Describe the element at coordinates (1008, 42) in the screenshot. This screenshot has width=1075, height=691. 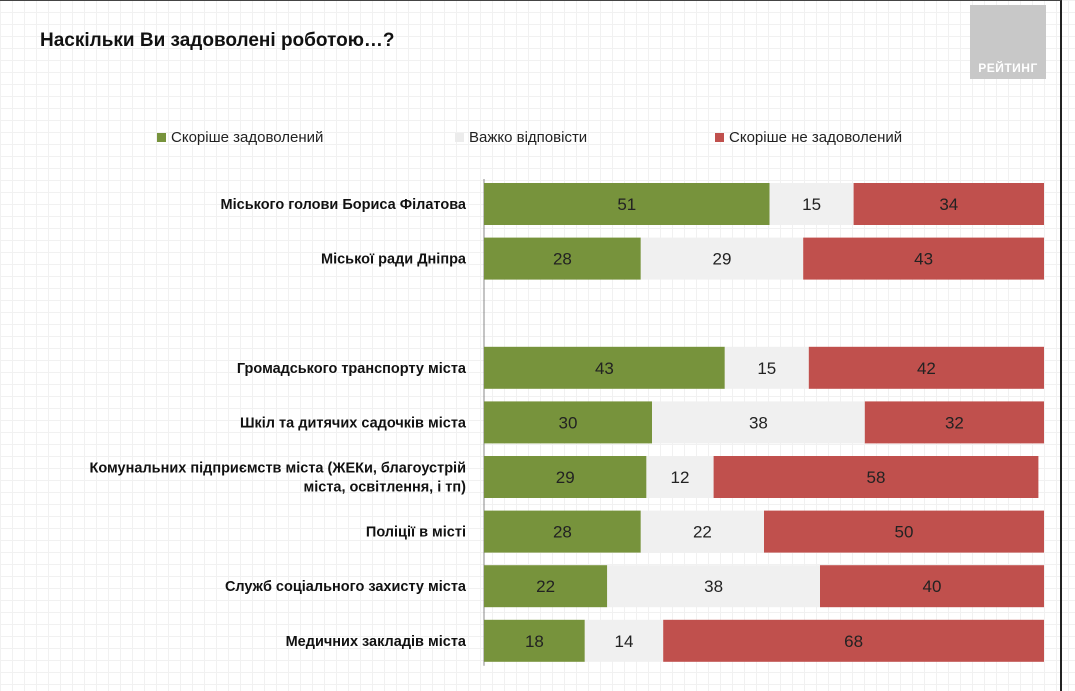
I see `logo-rating: РЕЙТИНГ` at that location.